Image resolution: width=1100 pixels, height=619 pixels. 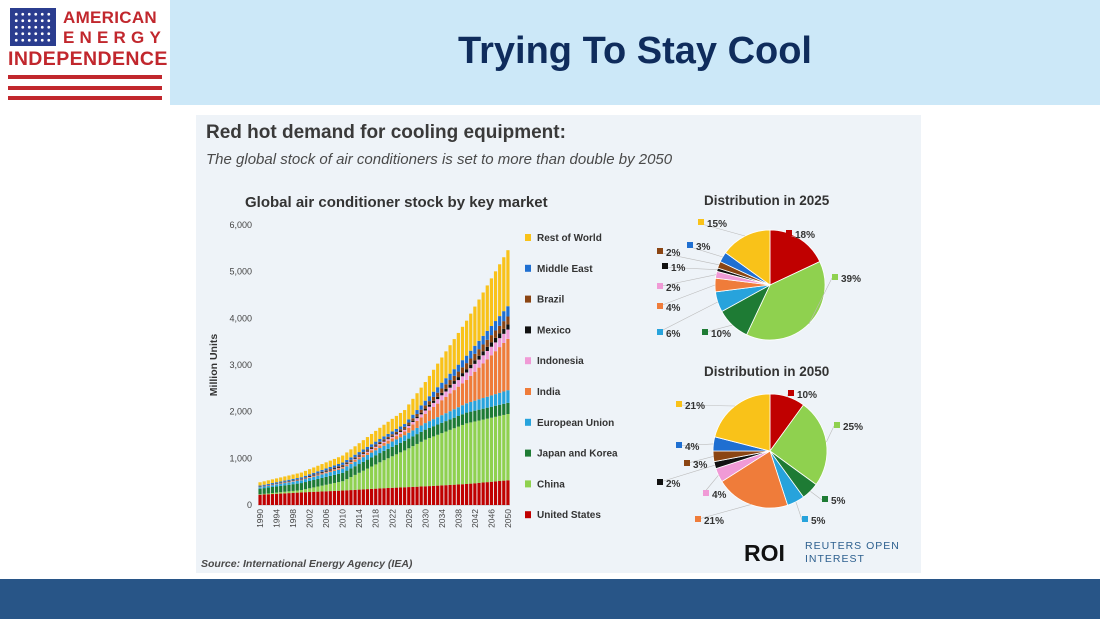 I want to click on logo-line-2: ENERGY, so click(x=114, y=37).